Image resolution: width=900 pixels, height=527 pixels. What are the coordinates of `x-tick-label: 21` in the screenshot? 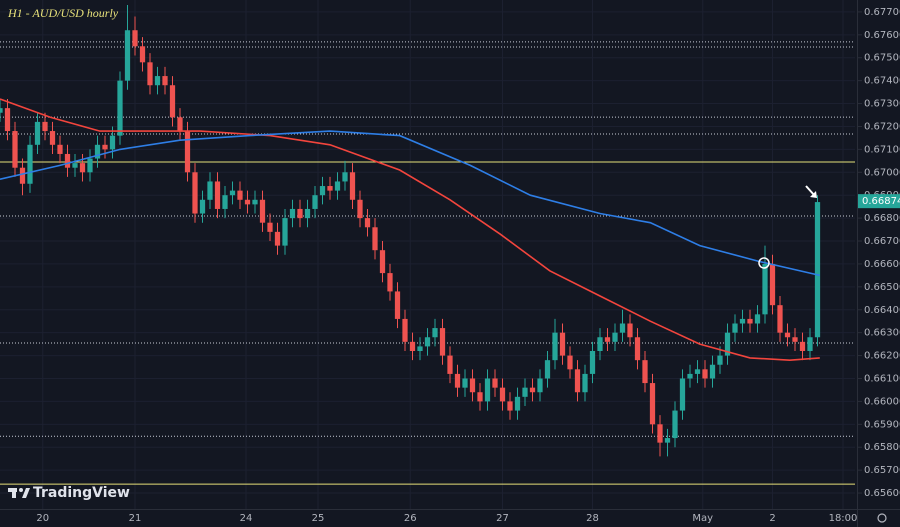 It's located at (135, 518).